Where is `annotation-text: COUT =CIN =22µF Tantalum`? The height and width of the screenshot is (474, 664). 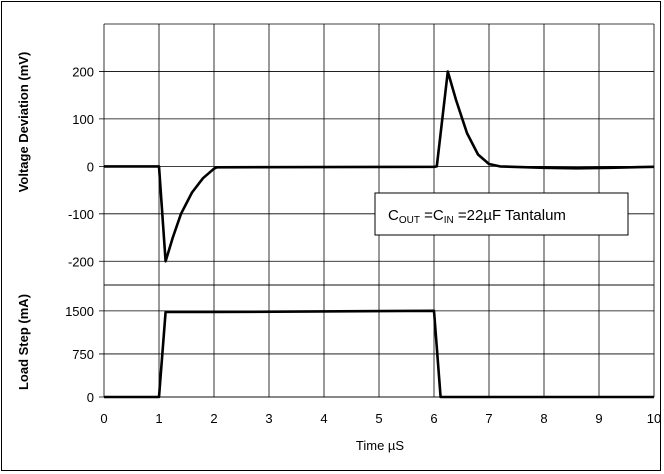 annotation-text: COUT =CIN =22µF Tantalum is located at coordinates (477, 216).